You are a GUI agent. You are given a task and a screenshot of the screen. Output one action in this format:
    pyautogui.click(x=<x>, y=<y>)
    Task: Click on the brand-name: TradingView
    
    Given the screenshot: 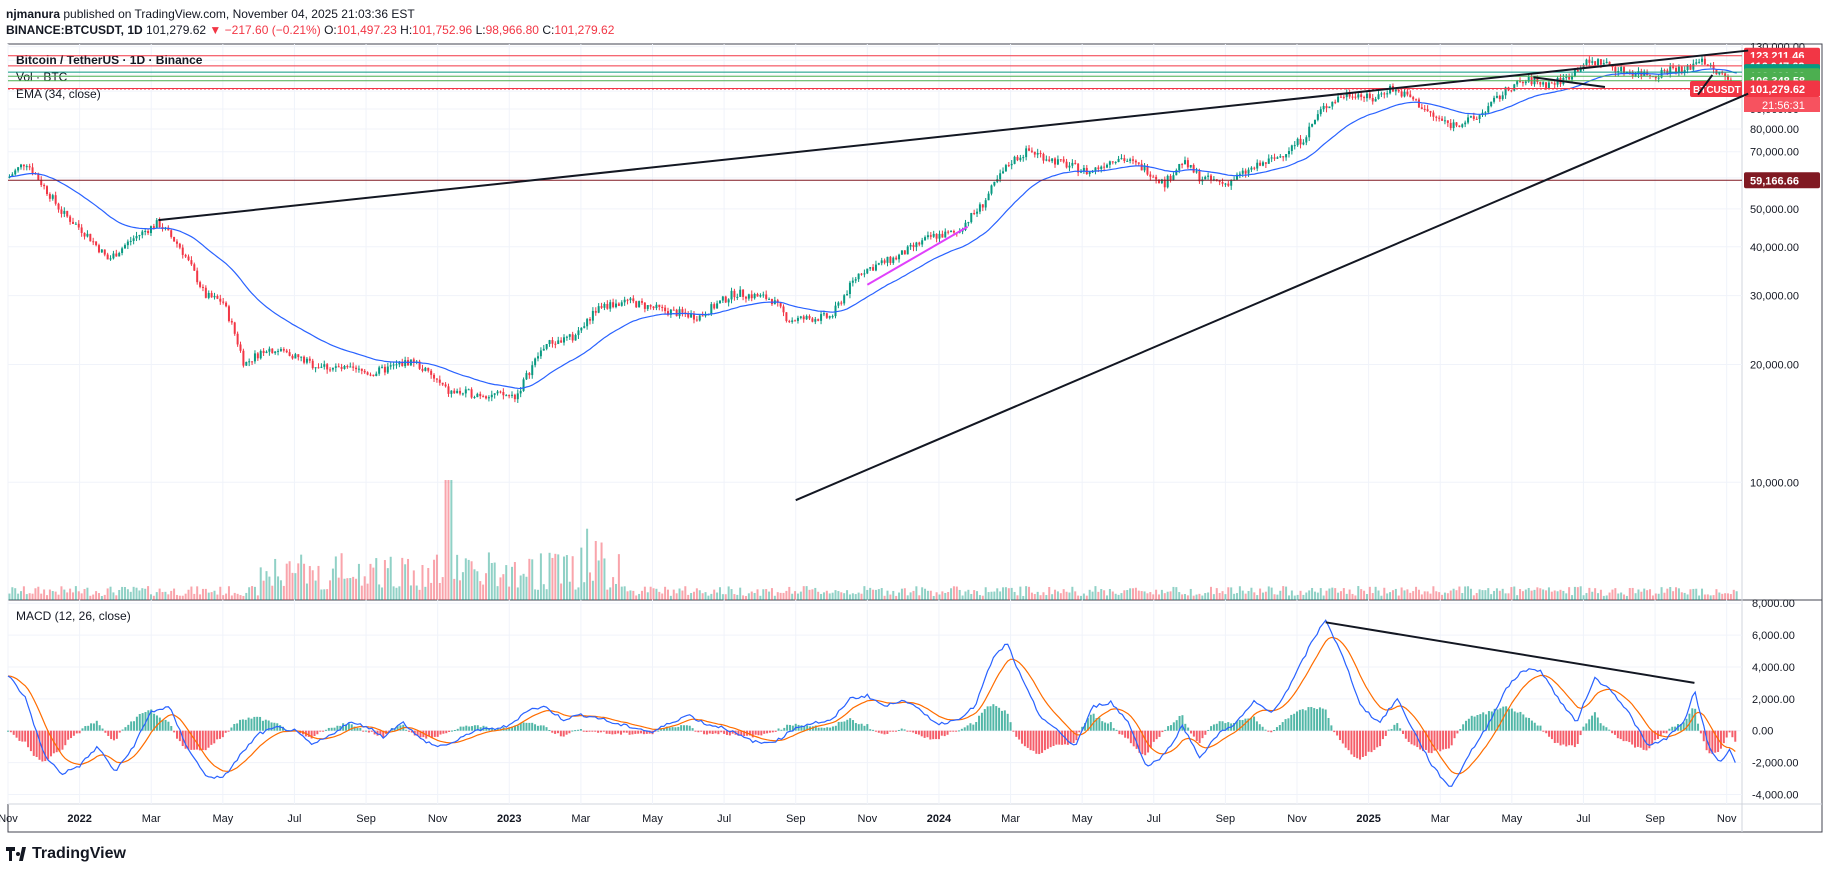 What is the action you would take?
    pyautogui.click(x=79, y=853)
    